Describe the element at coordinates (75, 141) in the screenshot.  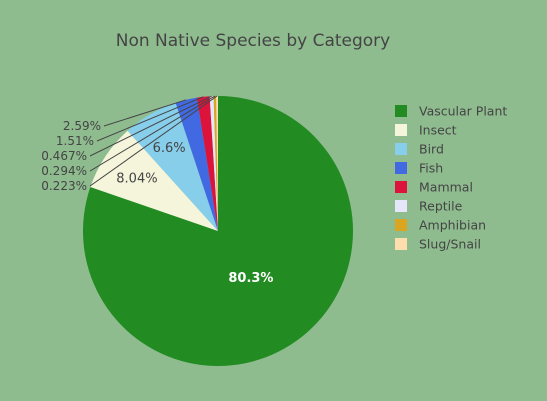
I see `slice-label-mammal: 1.51%` at that location.